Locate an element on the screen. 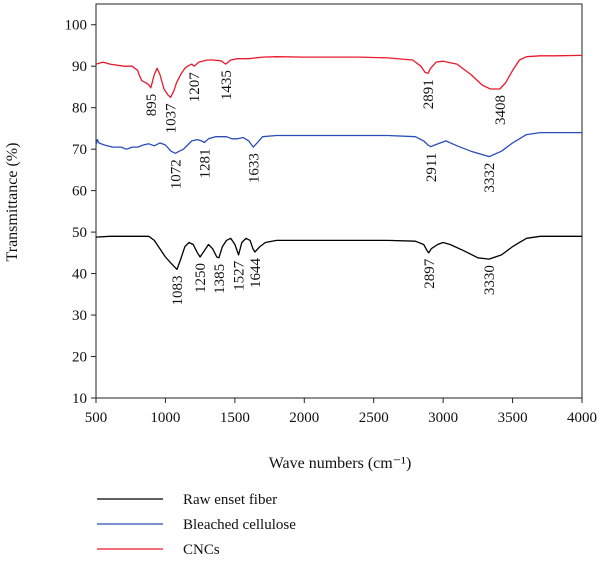  peak-label: 1207 is located at coordinates (195, 87).